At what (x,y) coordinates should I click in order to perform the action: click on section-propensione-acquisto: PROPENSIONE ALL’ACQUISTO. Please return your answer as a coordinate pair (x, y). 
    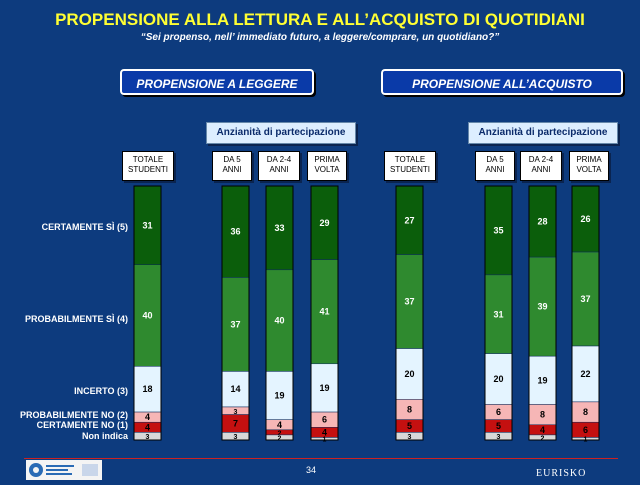
    Looking at the image, I should click on (502, 82).